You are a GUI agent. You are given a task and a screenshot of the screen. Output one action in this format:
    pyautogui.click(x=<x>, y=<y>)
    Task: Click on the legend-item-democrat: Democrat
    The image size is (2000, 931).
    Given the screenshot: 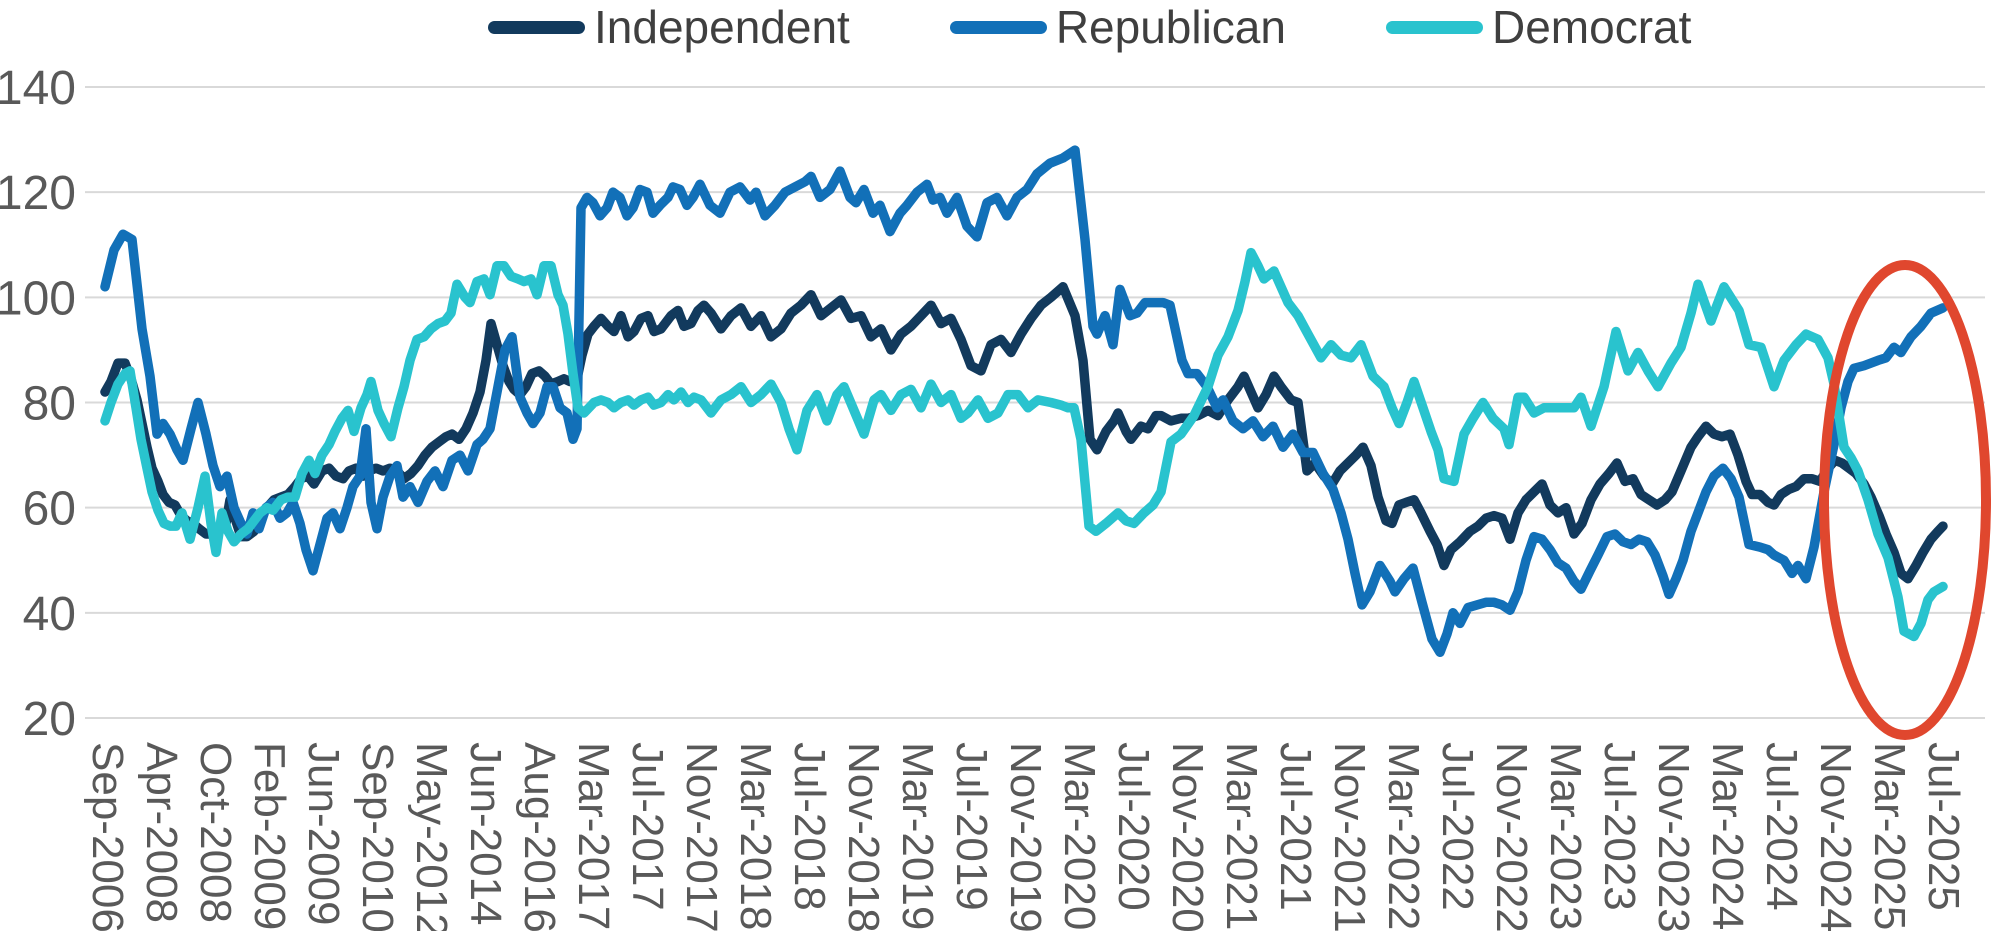 What is the action you would take?
    pyautogui.click(x=1538, y=27)
    